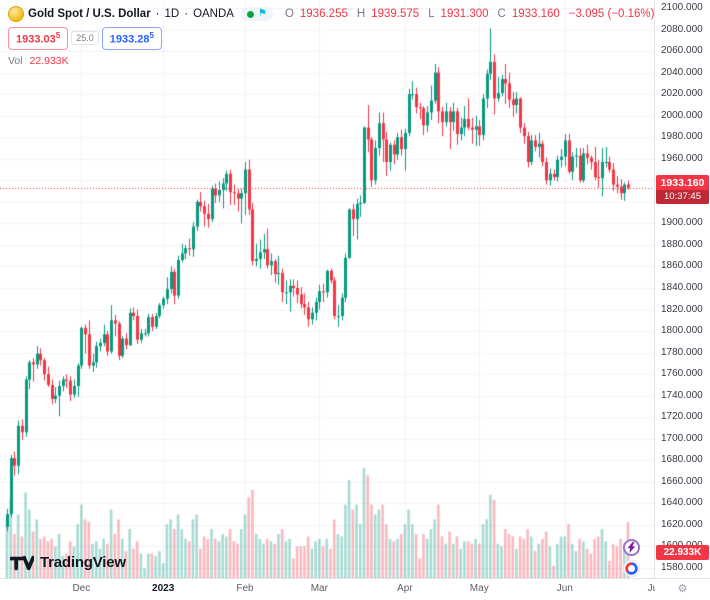  I want to click on tradingview-logo: TradingView, so click(68, 562).